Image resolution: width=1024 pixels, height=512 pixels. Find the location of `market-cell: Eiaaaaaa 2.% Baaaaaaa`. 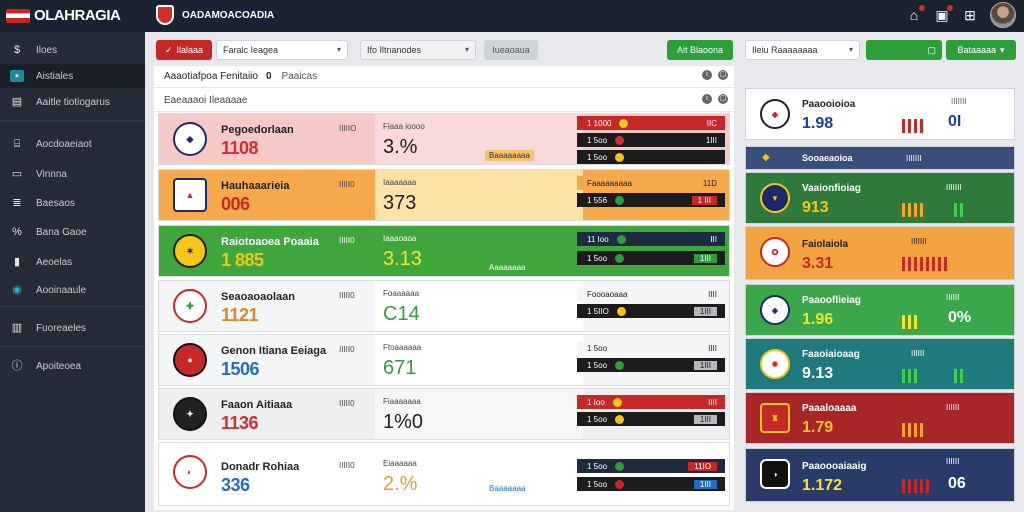

market-cell: Eiaaaaaa 2.% Baaaaaaa is located at coordinates (479, 474).